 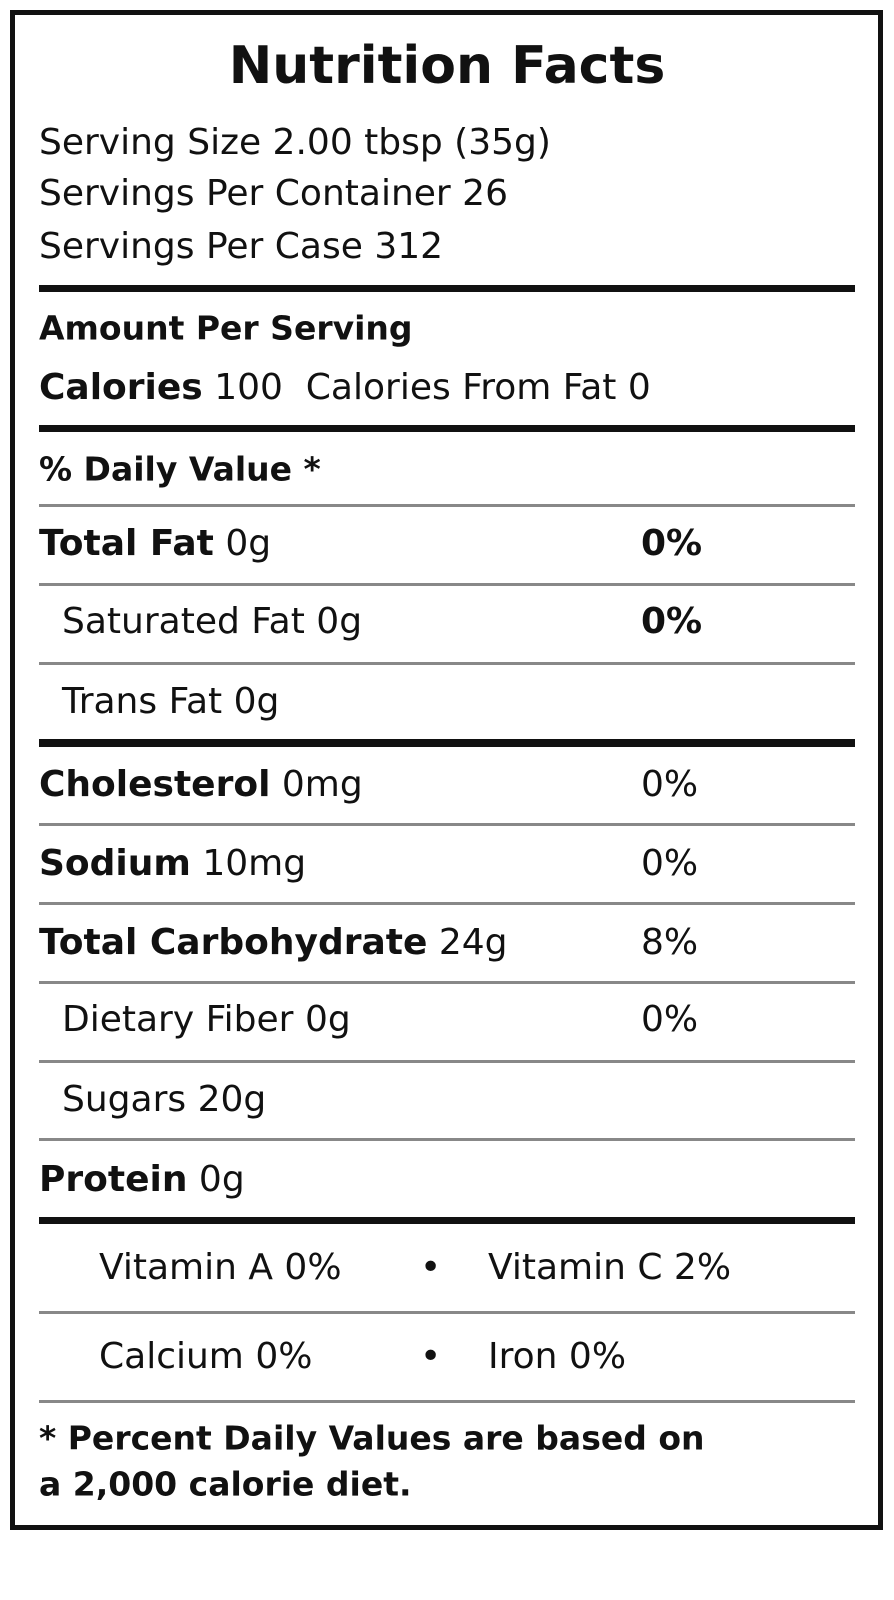 I want to click on nutrient-name: Sodium, so click(x=115, y=863).